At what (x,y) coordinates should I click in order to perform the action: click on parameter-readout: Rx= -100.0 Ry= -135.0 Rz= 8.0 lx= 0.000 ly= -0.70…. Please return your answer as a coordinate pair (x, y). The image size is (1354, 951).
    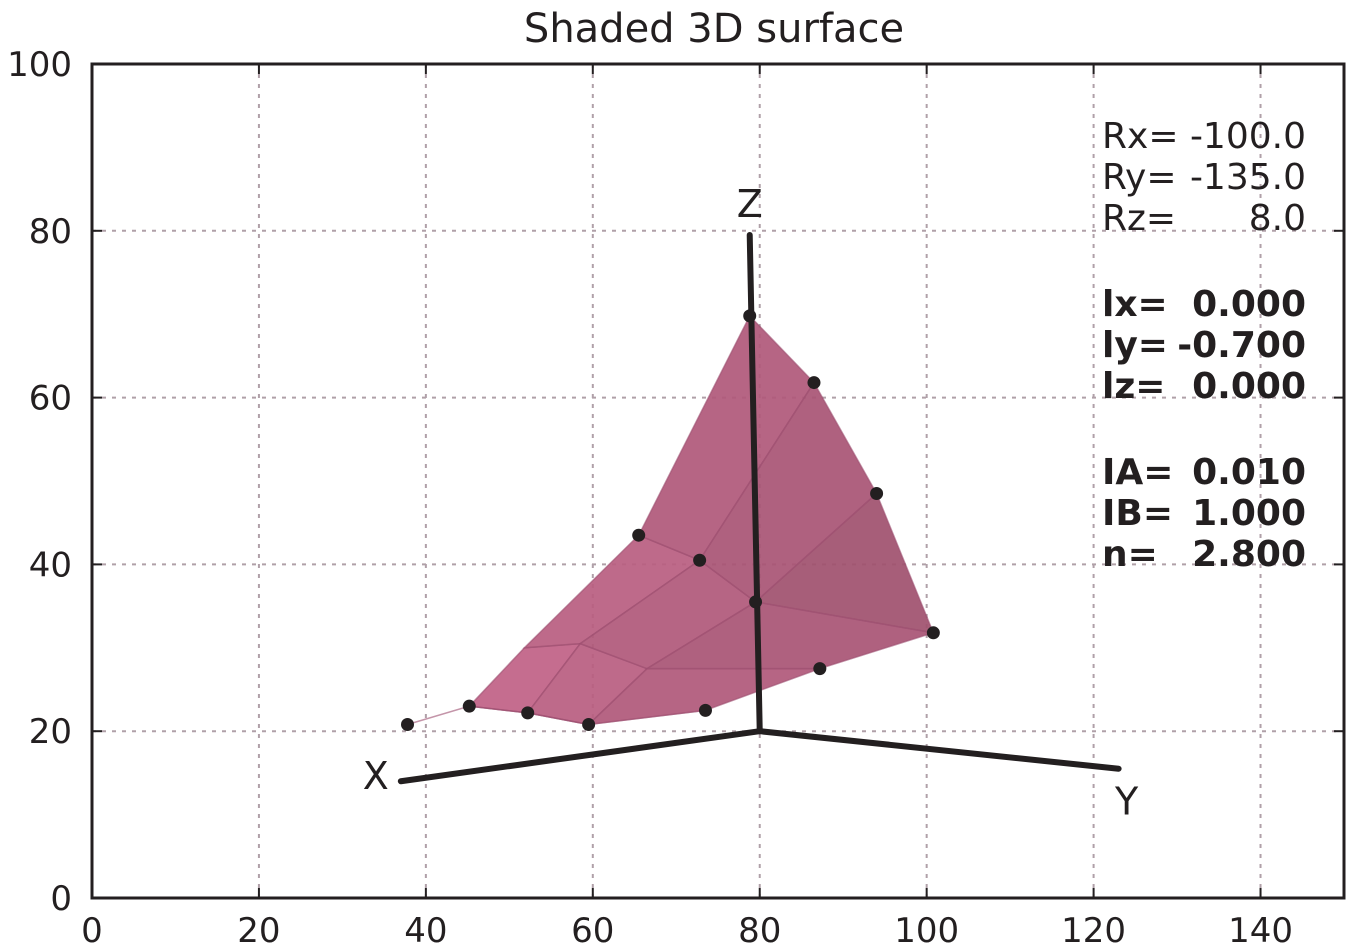
    Looking at the image, I should click on (1204, 345).